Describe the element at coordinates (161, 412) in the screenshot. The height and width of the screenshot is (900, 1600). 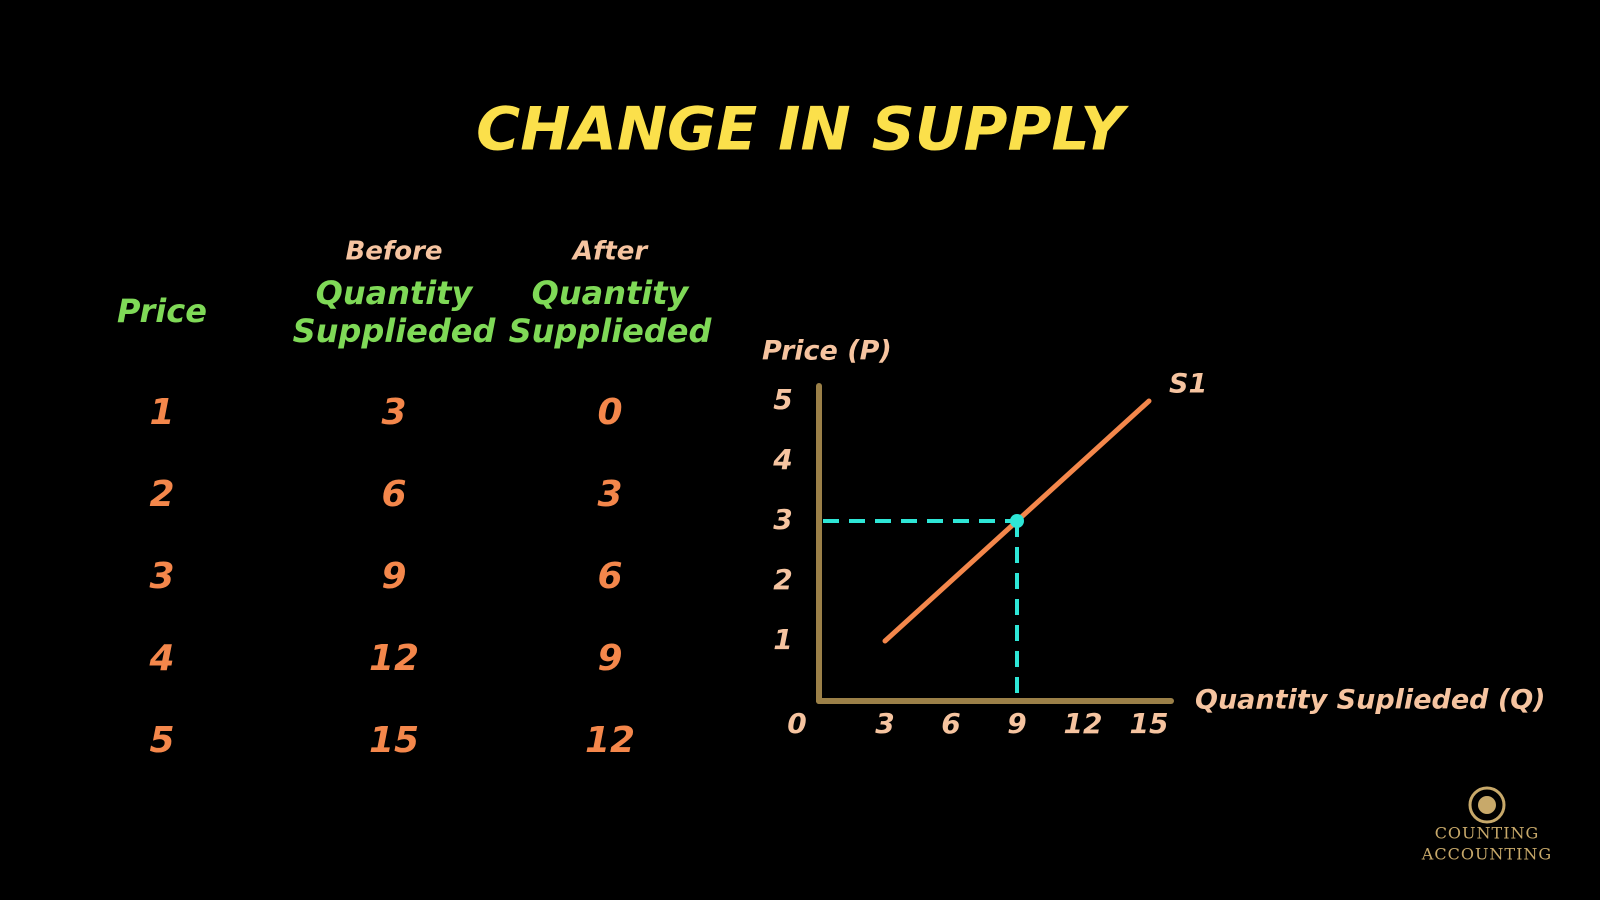
I see `table-cell: 1` at that location.